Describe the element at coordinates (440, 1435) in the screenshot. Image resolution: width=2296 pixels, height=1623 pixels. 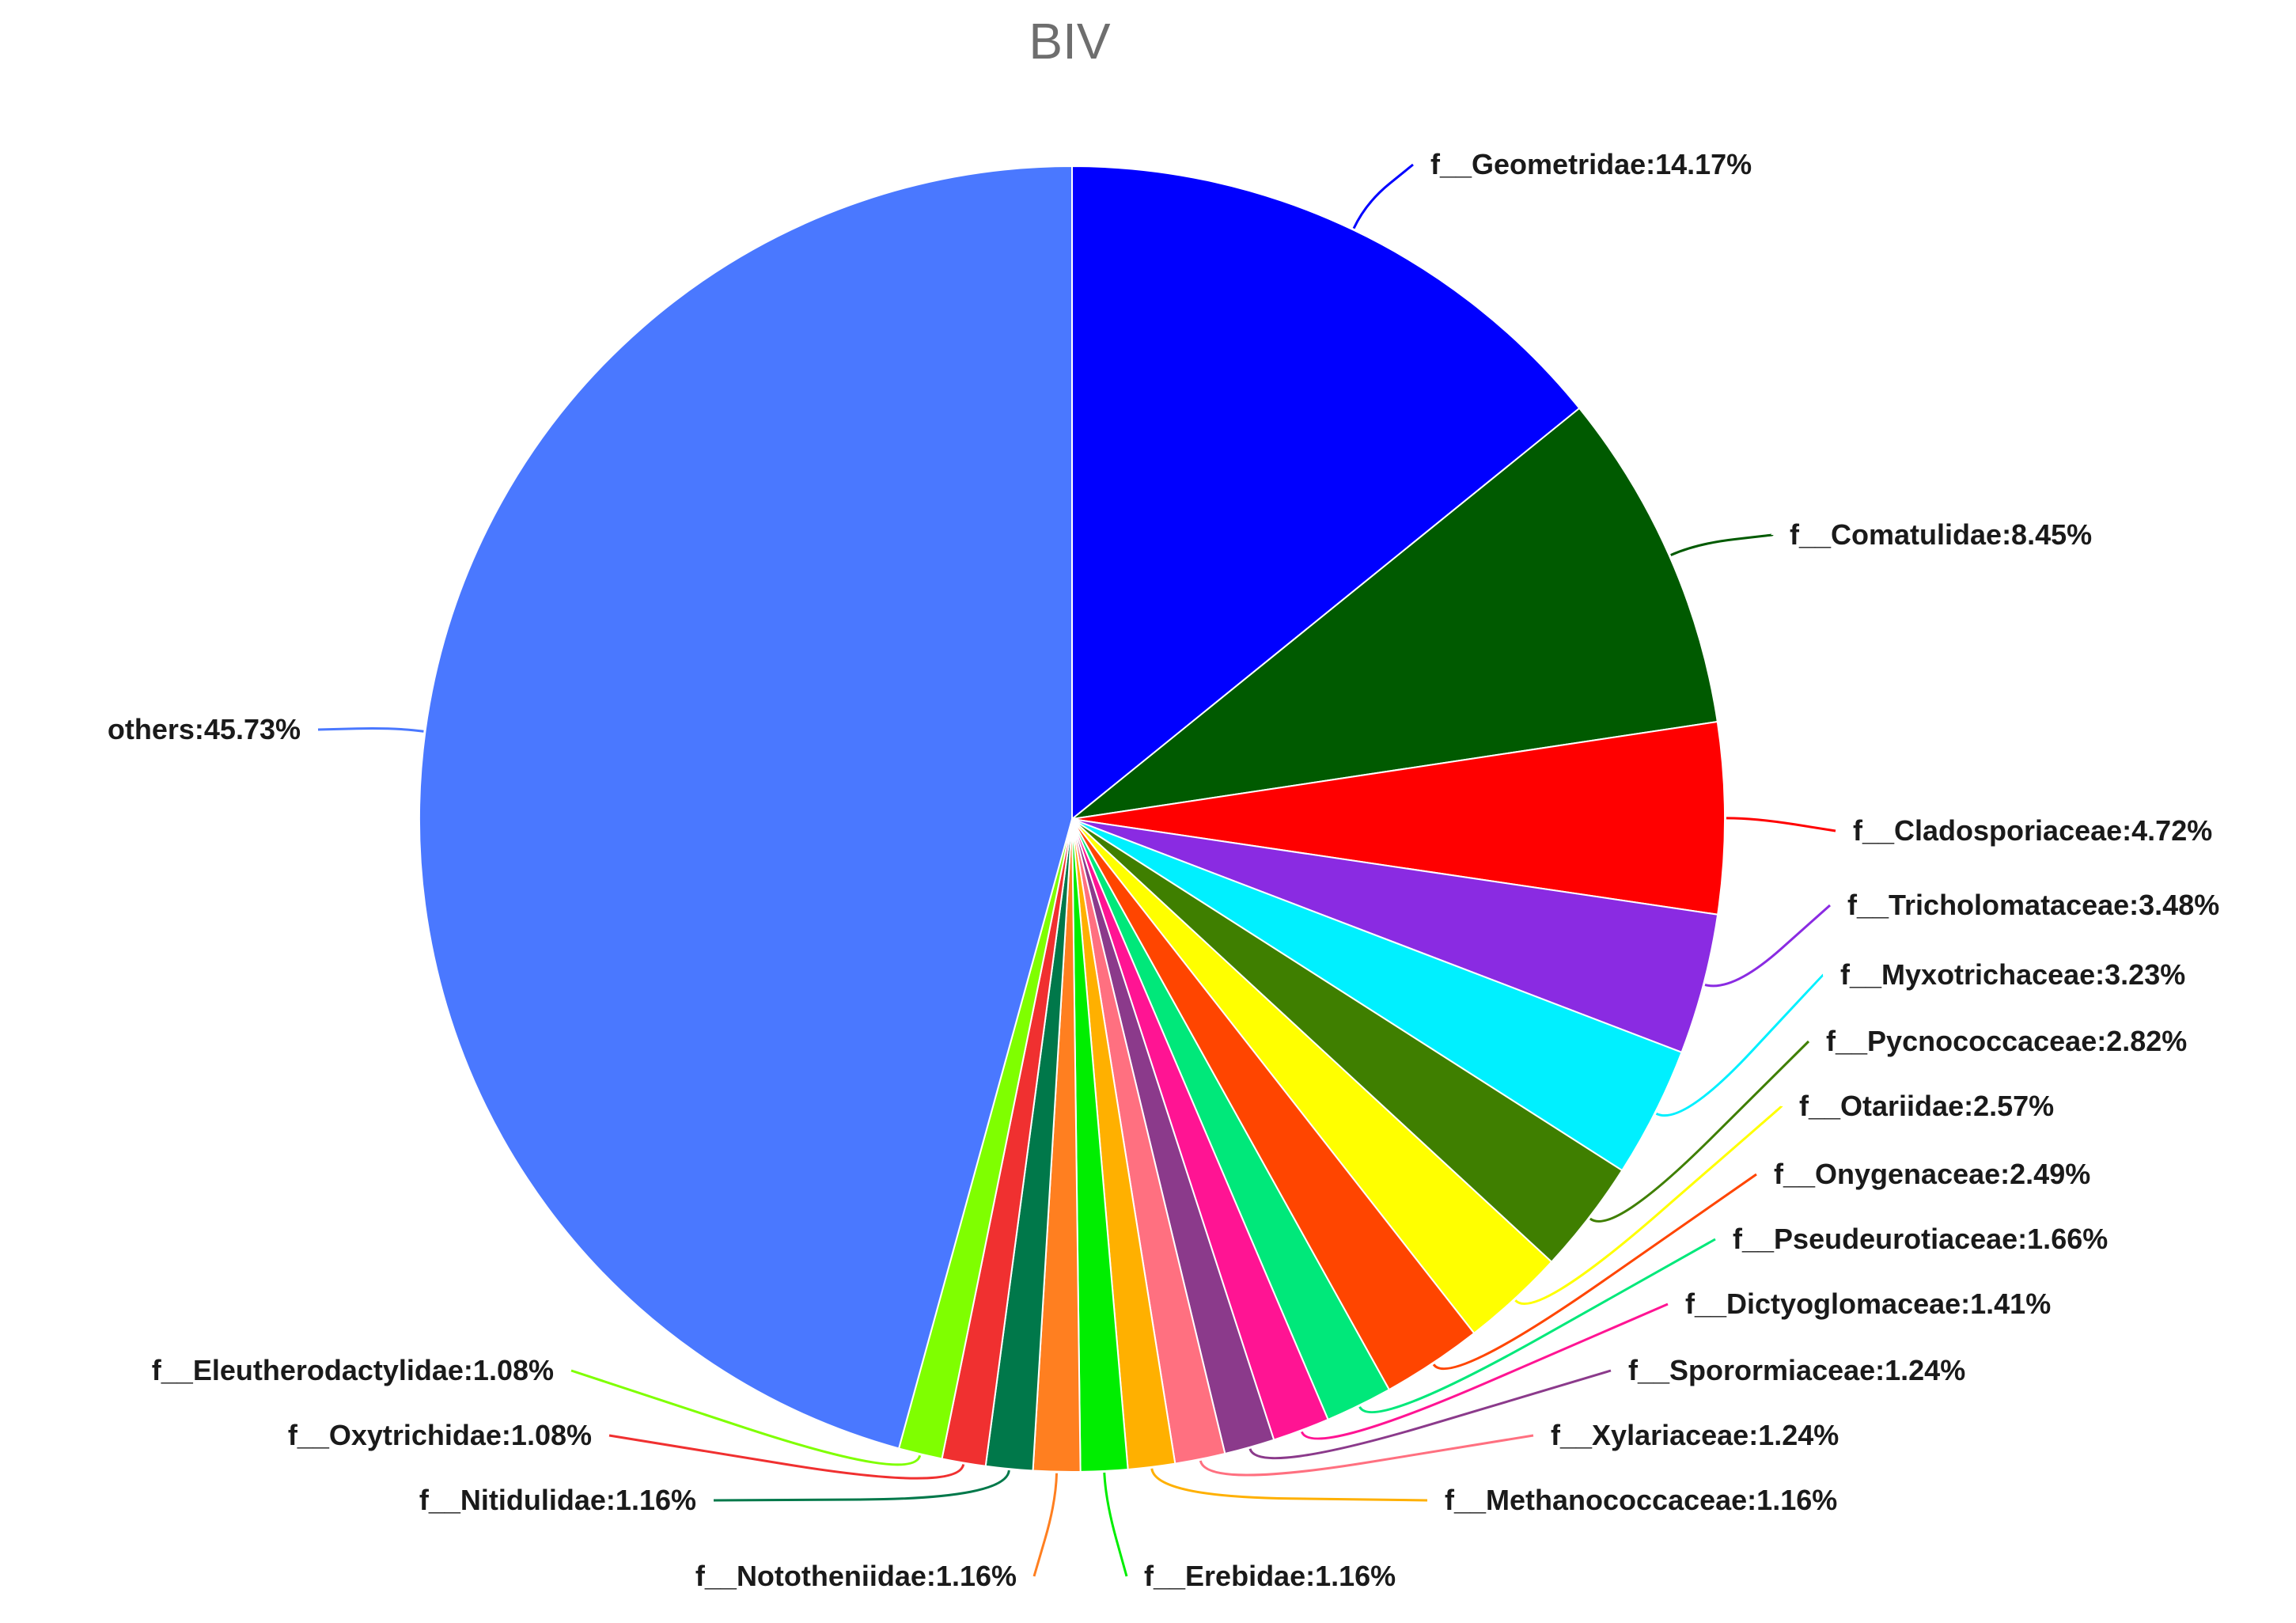
I see `slice-label: f__Oxytrichidae:1.08%` at that location.